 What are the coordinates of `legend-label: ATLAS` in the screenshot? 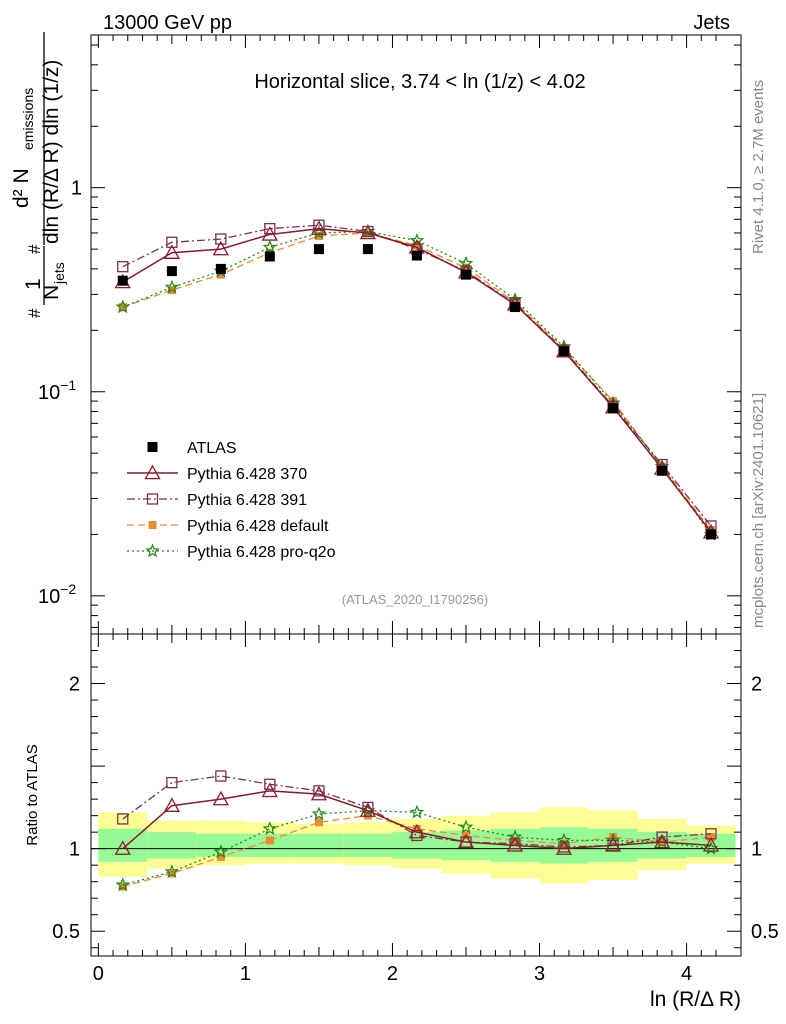 It's located at (212, 448).